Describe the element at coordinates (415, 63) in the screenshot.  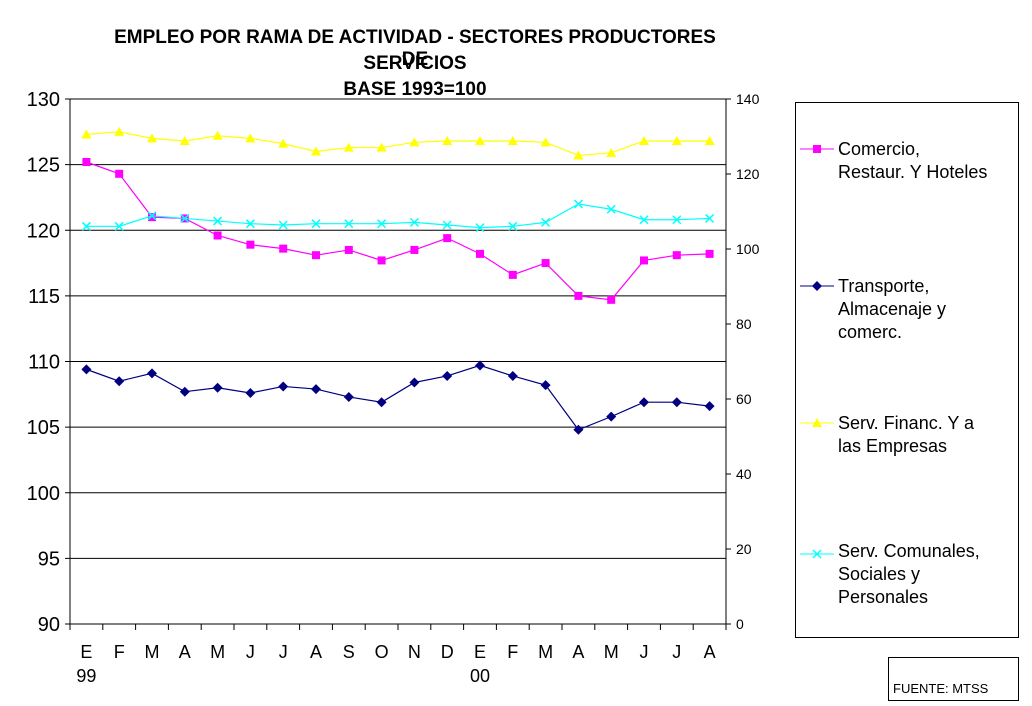
I see `chart-title-line-2: SERVICIOS` at that location.